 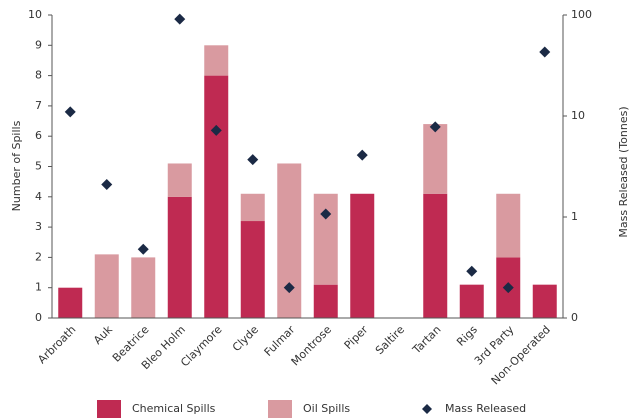 I want to click on y-tick-label: 7, so click(x=38, y=105).